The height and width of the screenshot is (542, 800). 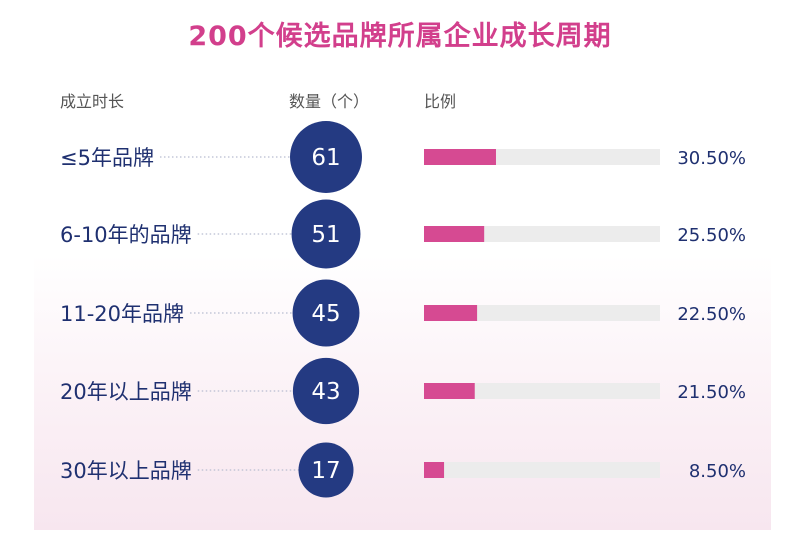 What do you see at coordinates (122, 314) in the screenshot?
I see `category-label: 11-20年品牌` at bounding box center [122, 314].